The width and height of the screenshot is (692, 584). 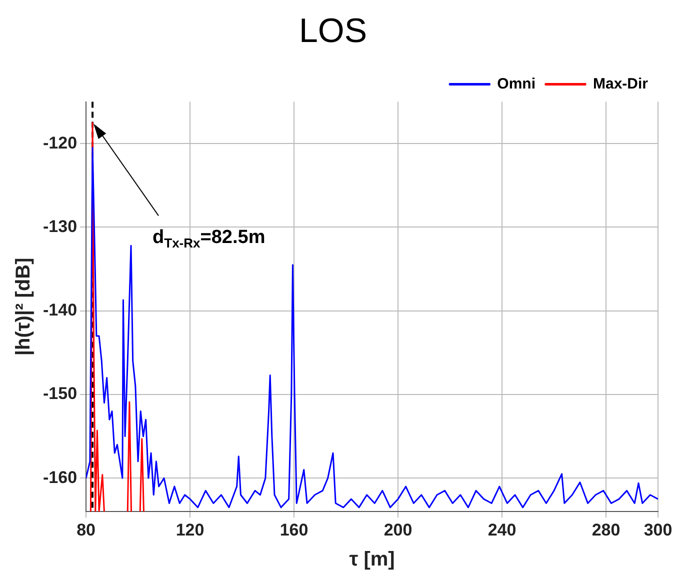 What do you see at coordinates (190, 530) in the screenshot?
I see `x-tick-label: 120` at bounding box center [190, 530].